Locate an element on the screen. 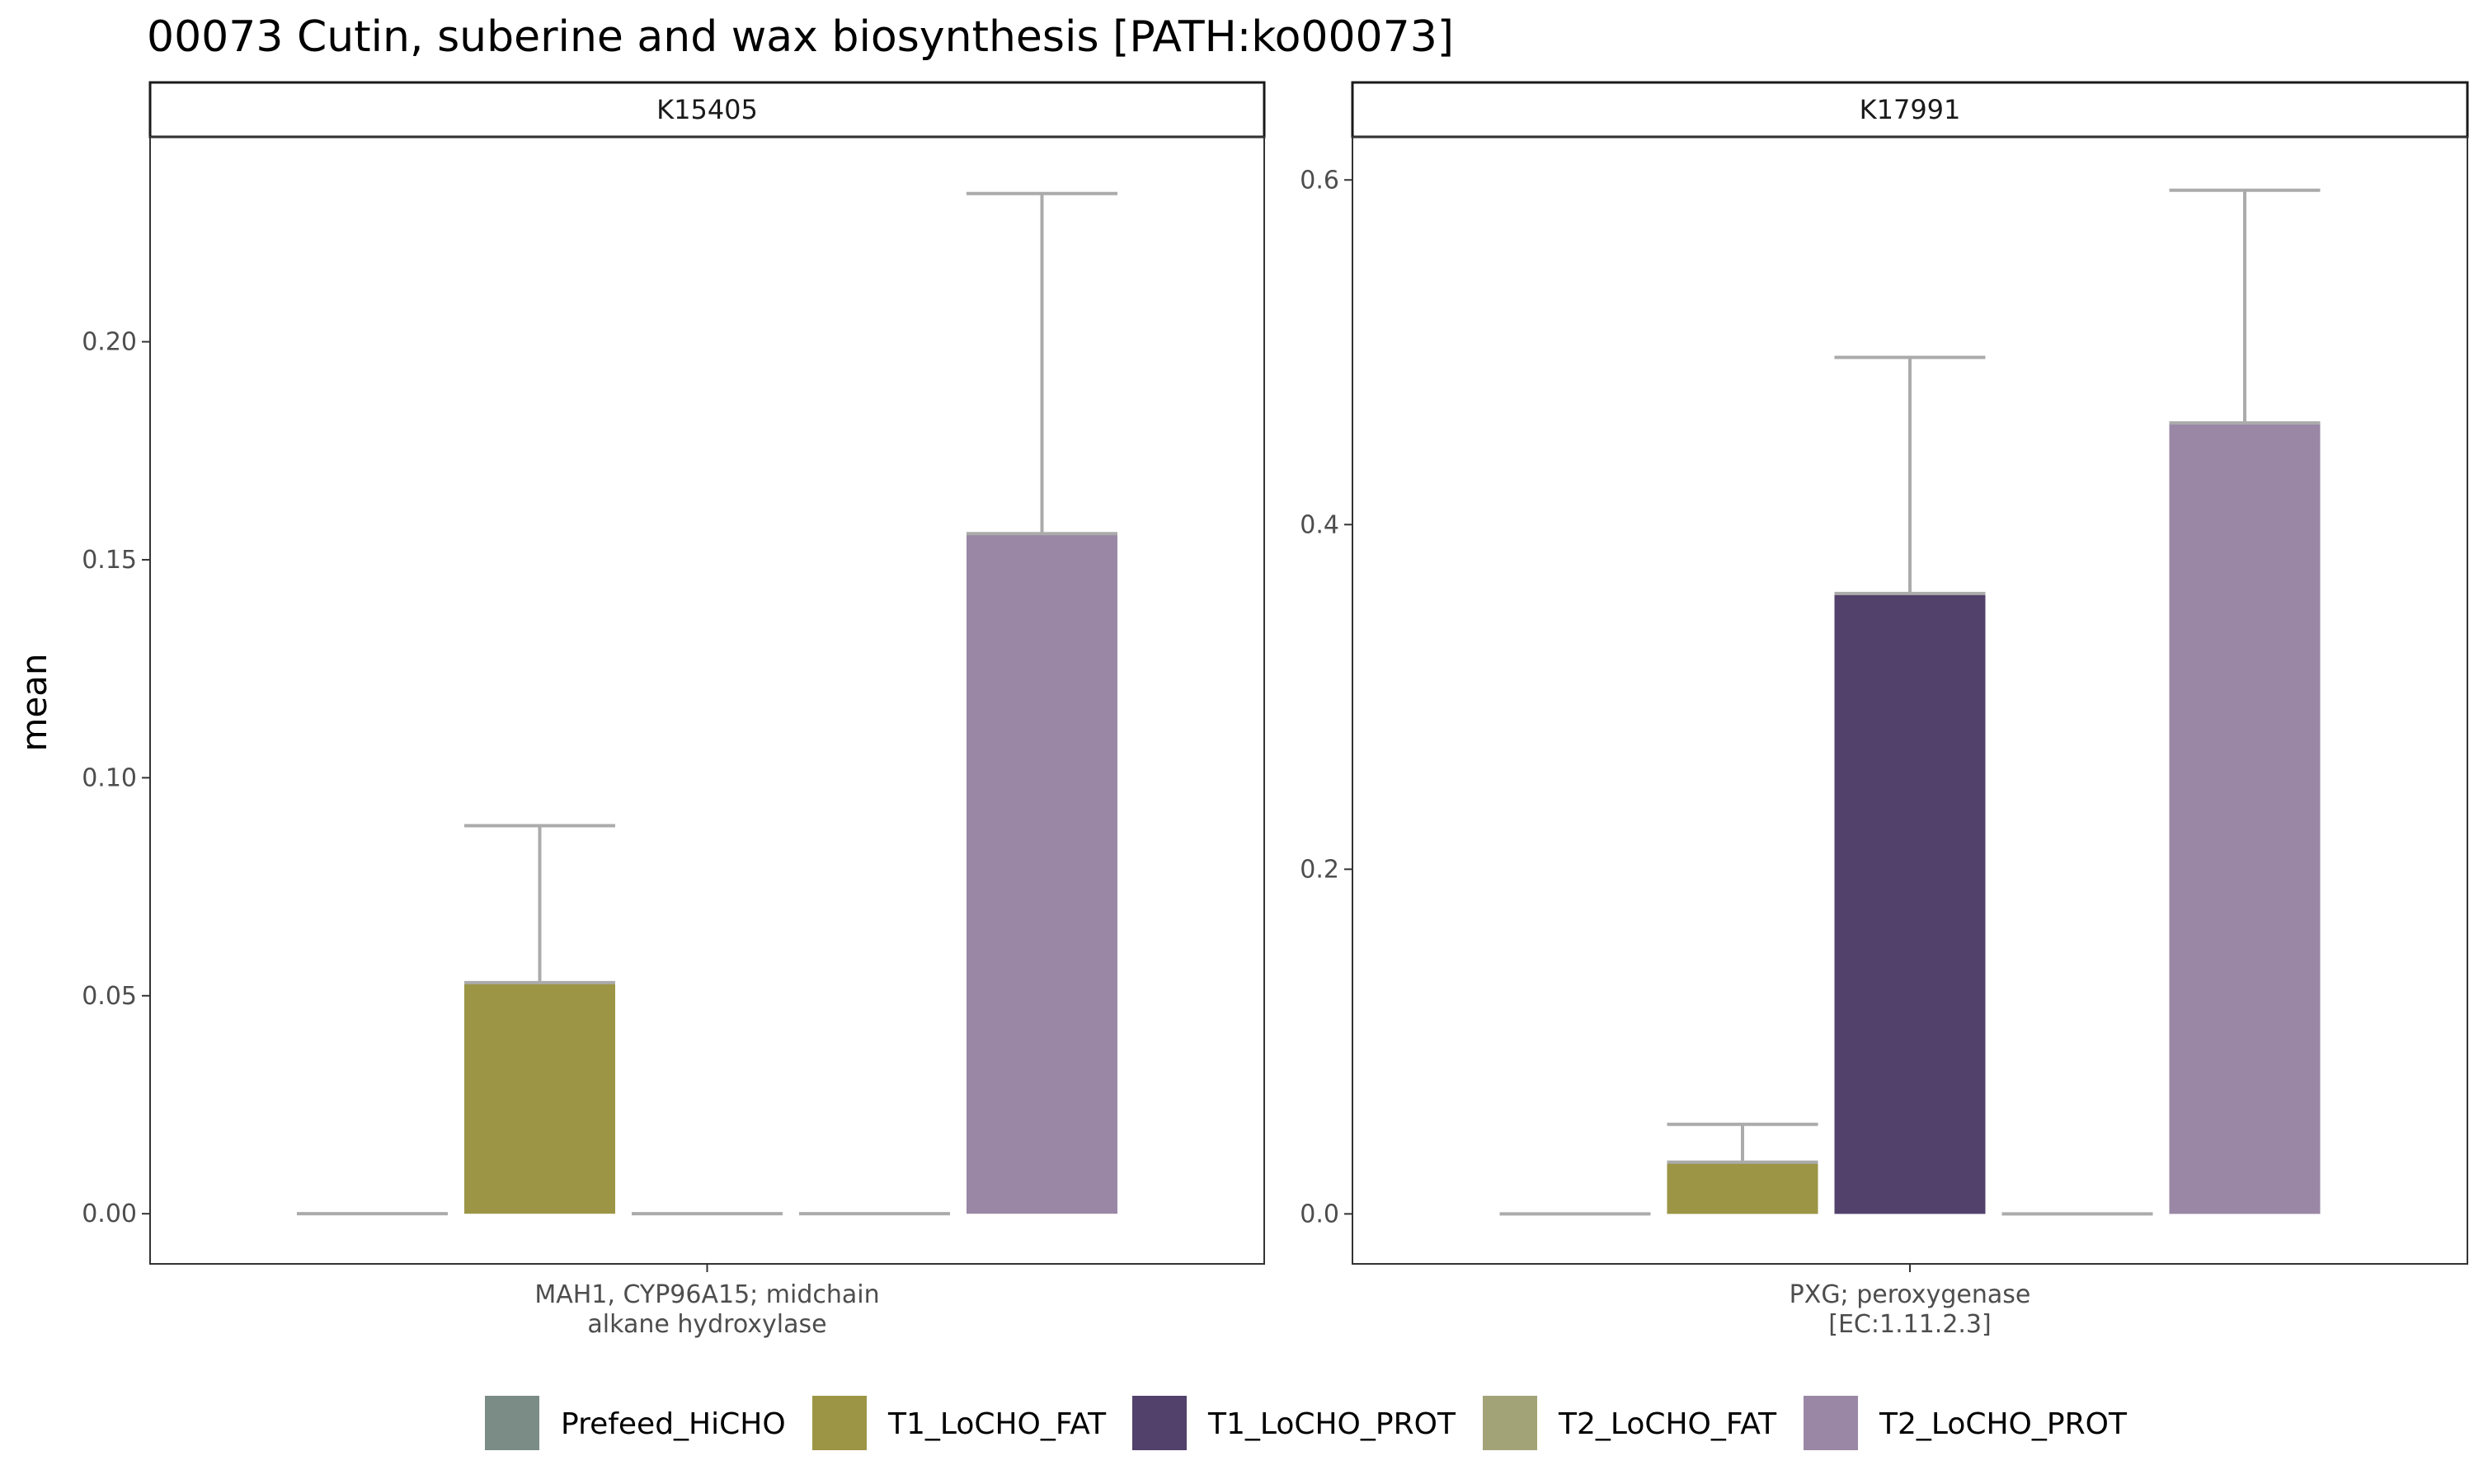 This screenshot has height=1484, width=2474. facet-strip-label: K15405 is located at coordinates (707, 109).